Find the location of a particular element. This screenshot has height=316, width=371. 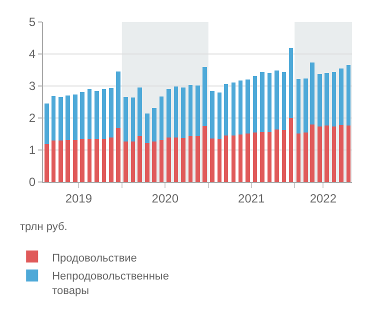

y-tick-label: 0 is located at coordinates (32, 182).